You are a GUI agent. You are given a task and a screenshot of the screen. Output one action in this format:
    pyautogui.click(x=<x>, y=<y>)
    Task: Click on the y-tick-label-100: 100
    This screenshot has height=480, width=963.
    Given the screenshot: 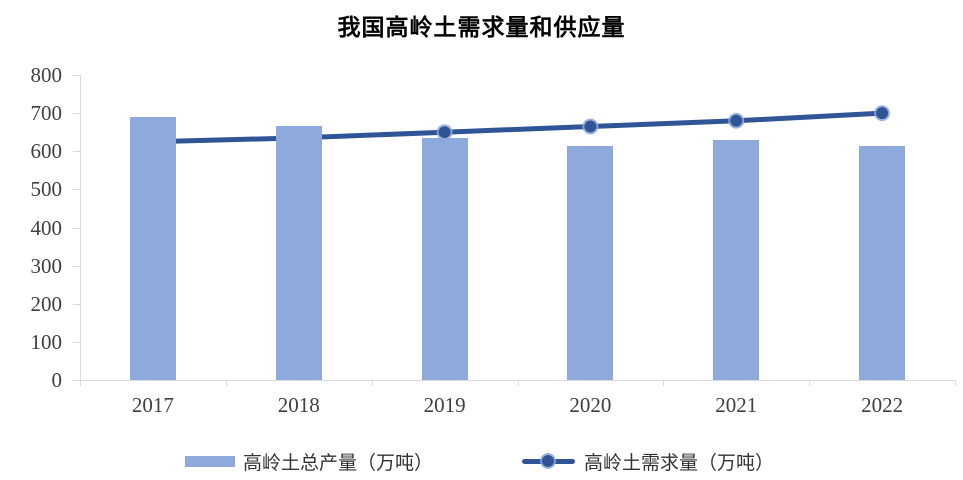 What is the action you would take?
    pyautogui.click(x=46, y=341)
    